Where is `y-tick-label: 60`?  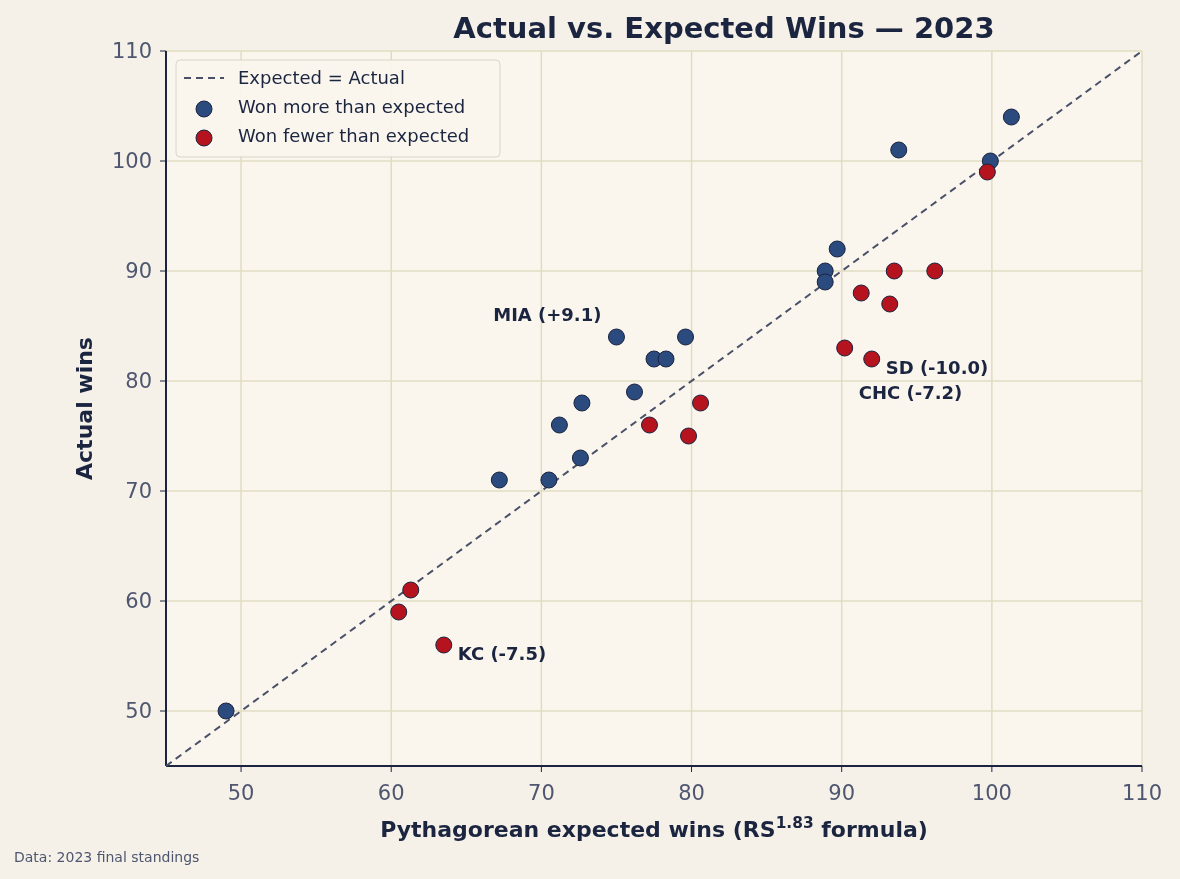 y-tick-label: 60 is located at coordinates (138, 601).